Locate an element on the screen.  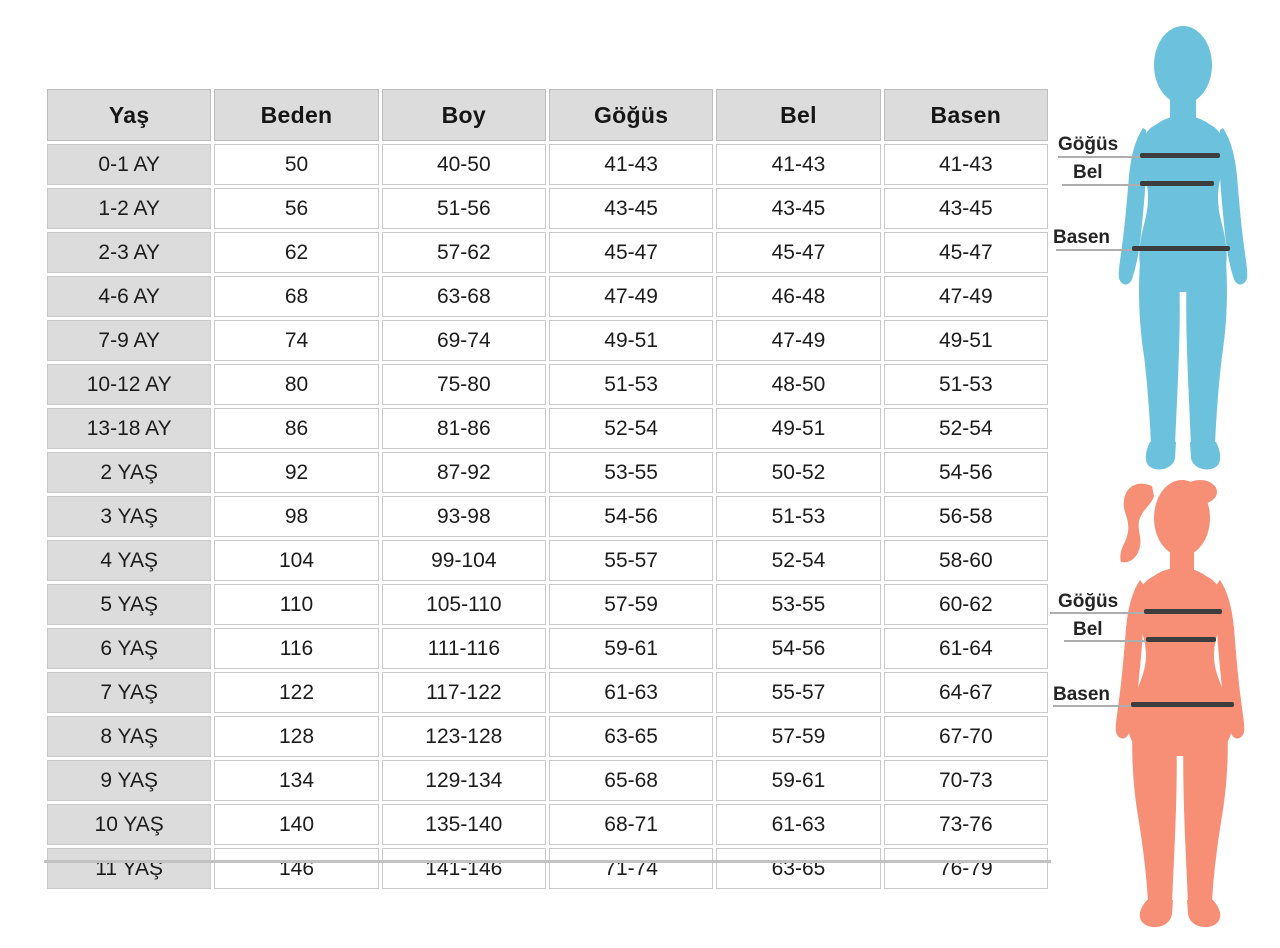
girl-right-arm is located at coordinates (1230, 659).